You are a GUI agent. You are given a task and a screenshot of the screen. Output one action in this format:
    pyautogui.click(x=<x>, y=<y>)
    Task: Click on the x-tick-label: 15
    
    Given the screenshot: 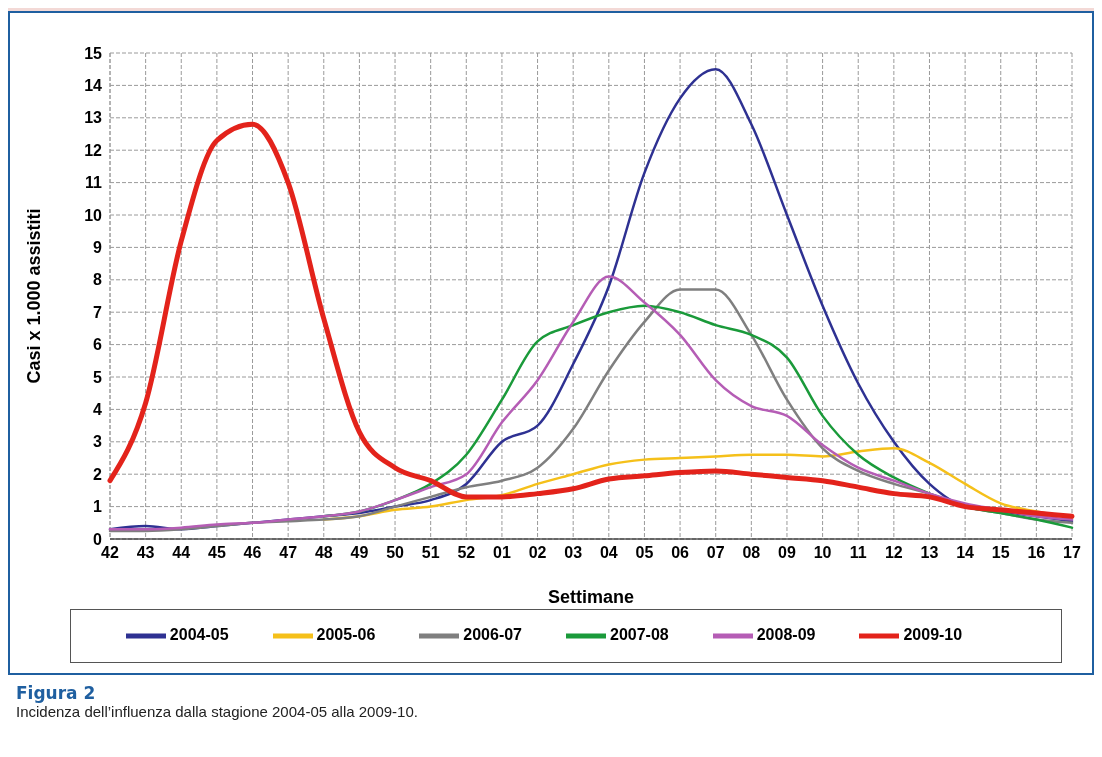 What is the action you would take?
    pyautogui.click(x=1000, y=553)
    